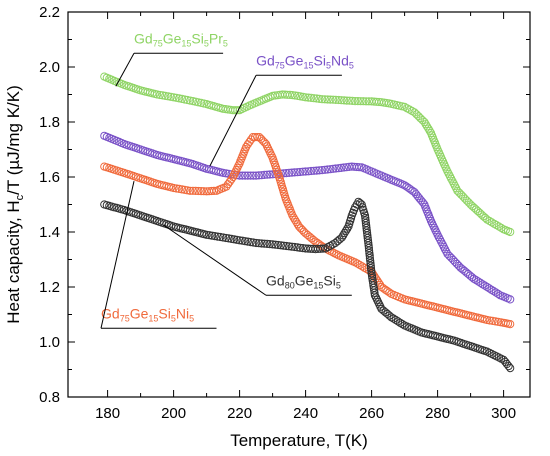  I want to click on label-text: Si, so click(197, 39).